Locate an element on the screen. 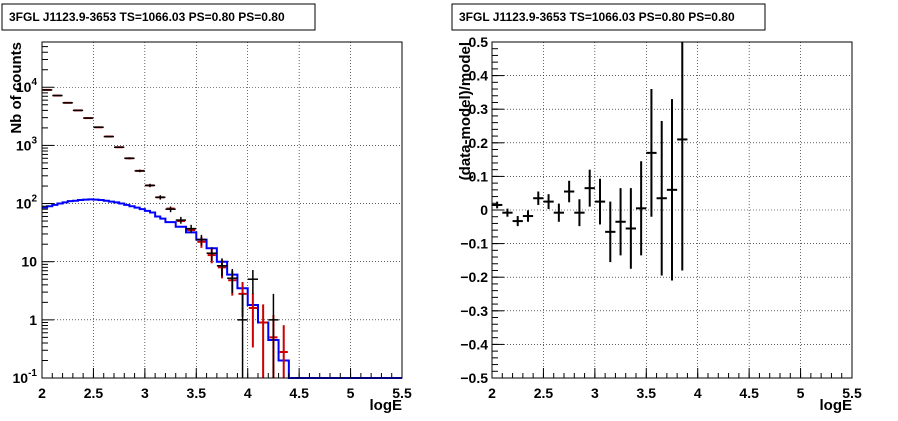 The image size is (898, 421). counts-y-axis-label: Nb of counts is located at coordinates (16, 88).